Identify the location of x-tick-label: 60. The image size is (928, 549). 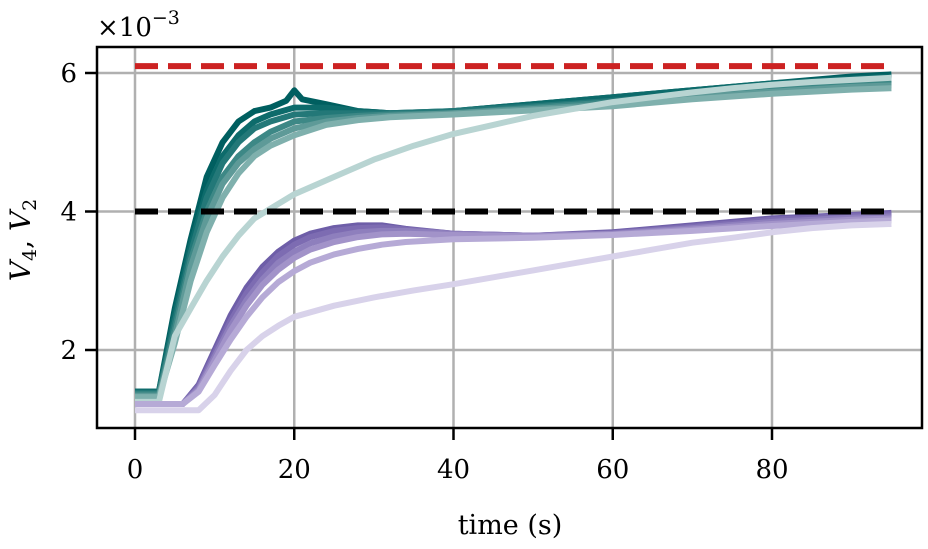
(612, 470).